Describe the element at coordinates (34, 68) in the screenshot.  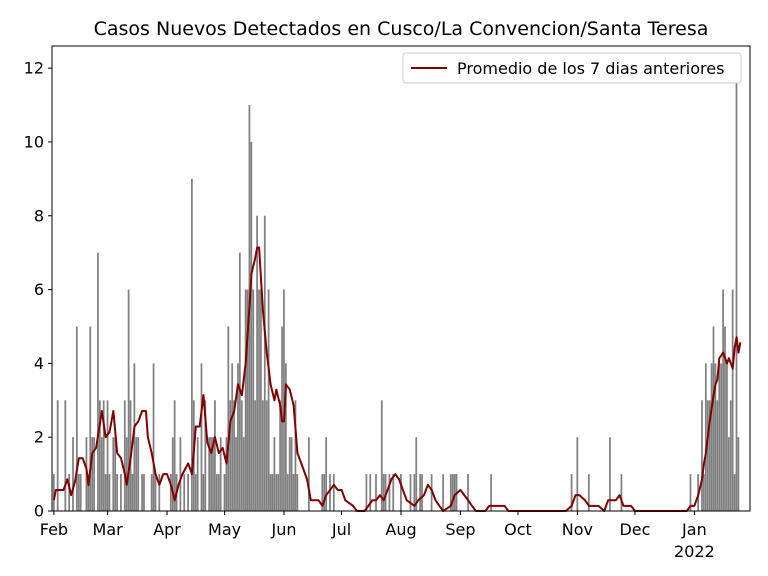
I see `y-tick-label: 12` at that location.